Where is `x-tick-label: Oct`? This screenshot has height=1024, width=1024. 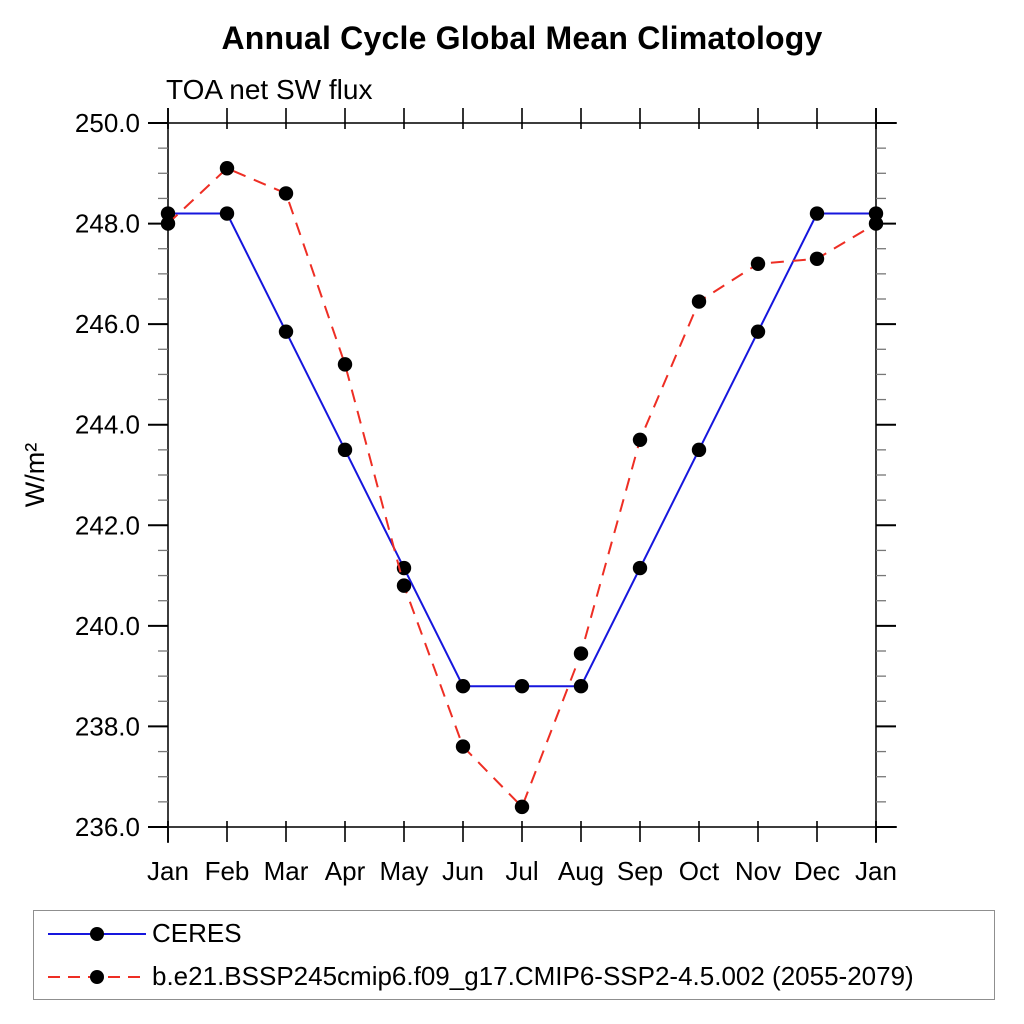
x-tick-label: Oct is located at coordinates (699, 871).